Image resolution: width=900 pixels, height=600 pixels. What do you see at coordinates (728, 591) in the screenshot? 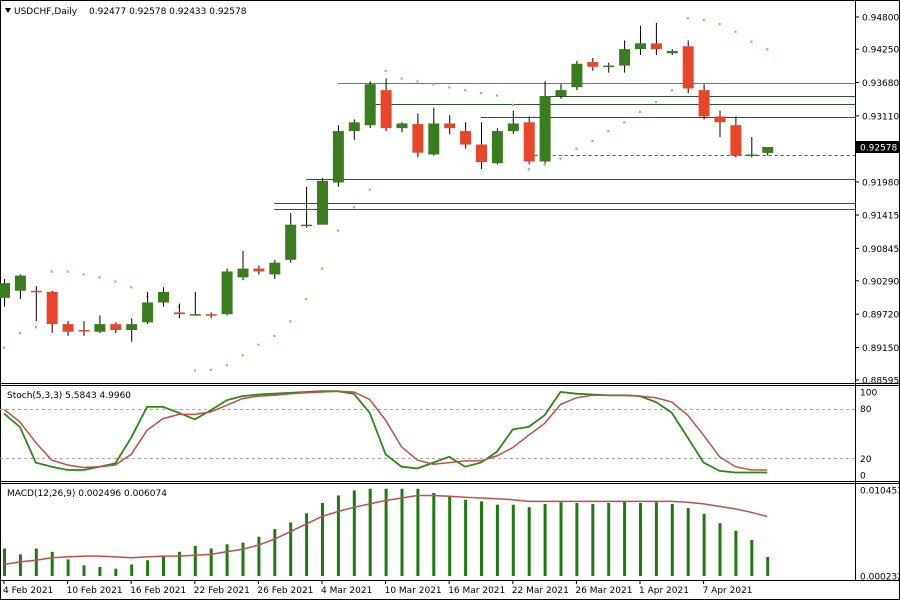
I see `date-tick-label: 7 Apr 2021` at bounding box center [728, 591].